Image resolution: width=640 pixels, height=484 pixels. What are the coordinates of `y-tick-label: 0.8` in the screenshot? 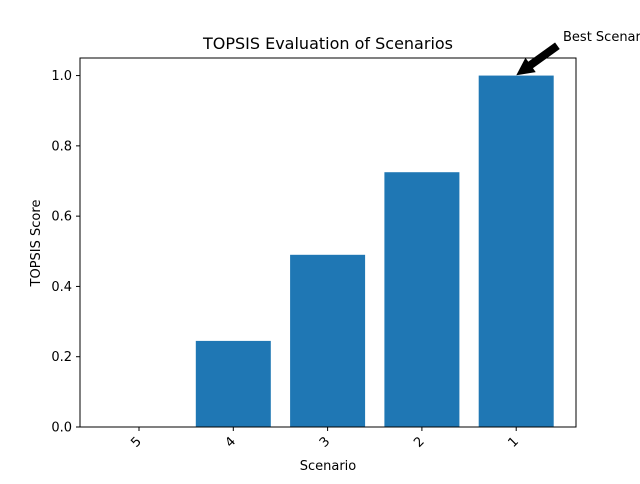 It's located at (61, 146).